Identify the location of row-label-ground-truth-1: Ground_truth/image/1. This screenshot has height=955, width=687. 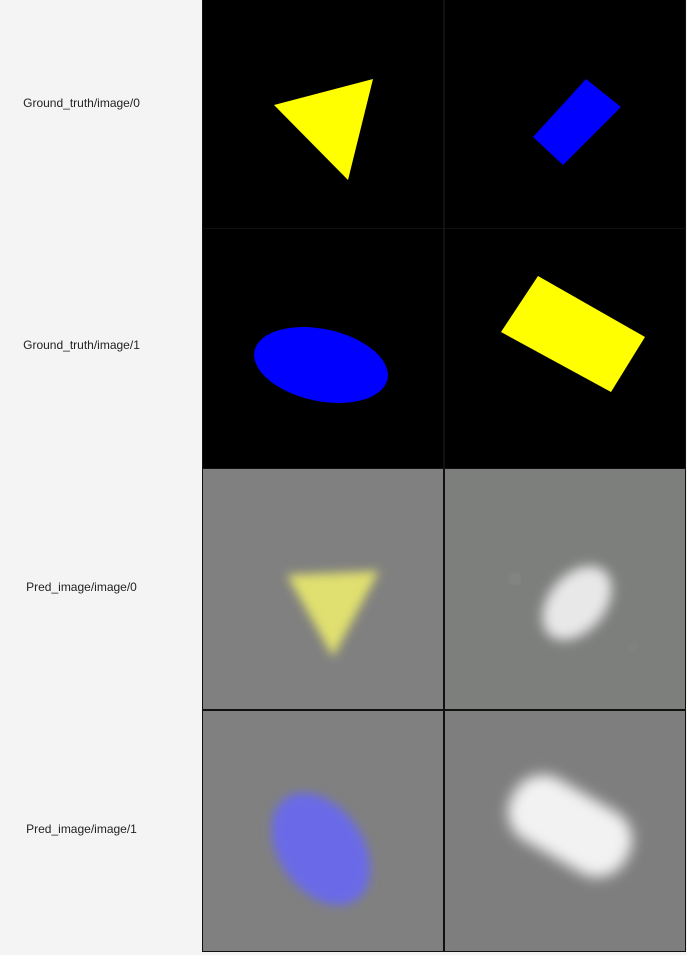
(81, 345).